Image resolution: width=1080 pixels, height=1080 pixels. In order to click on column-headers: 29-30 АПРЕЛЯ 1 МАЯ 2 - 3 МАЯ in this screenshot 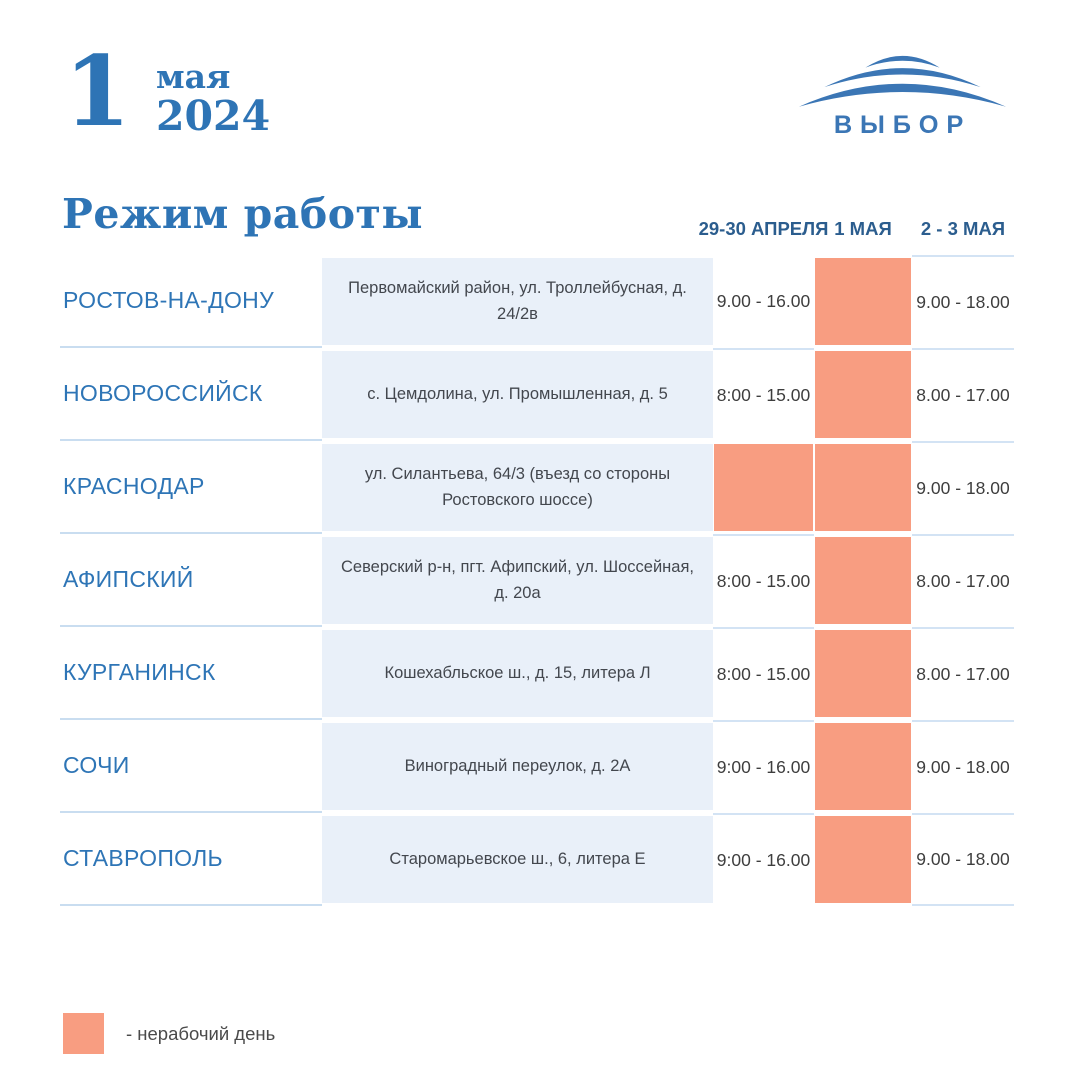, I will do `click(856, 224)`.